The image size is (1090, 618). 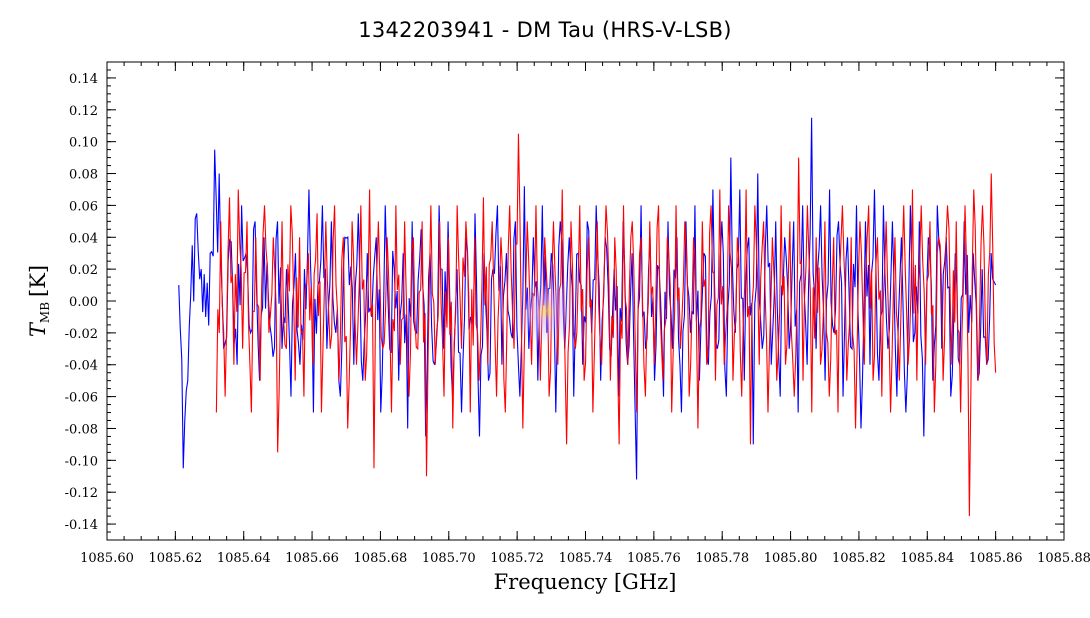 I want to click on y-axis-title-unit: [K], so click(x=38, y=281).